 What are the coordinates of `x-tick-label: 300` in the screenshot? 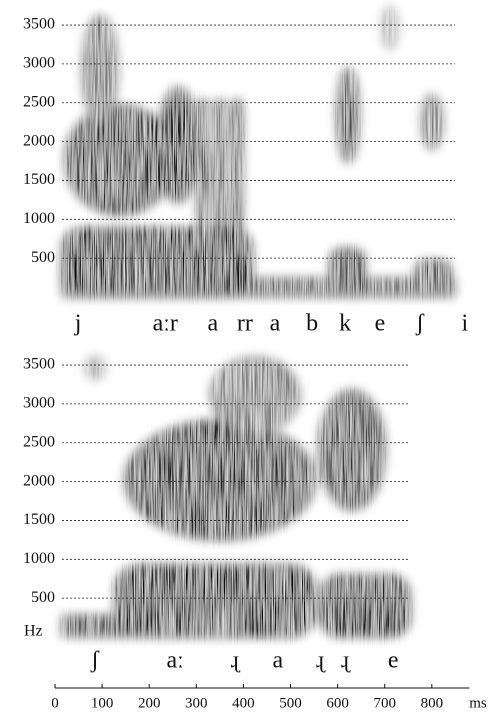 It's located at (196, 703).